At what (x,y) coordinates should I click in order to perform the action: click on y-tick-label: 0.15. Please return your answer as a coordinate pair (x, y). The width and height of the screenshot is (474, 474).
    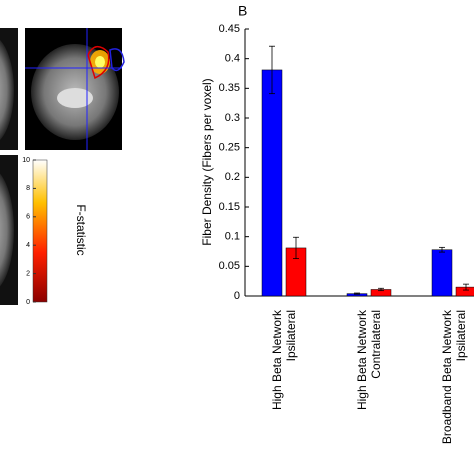
    Looking at the image, I should click on (229, 207).